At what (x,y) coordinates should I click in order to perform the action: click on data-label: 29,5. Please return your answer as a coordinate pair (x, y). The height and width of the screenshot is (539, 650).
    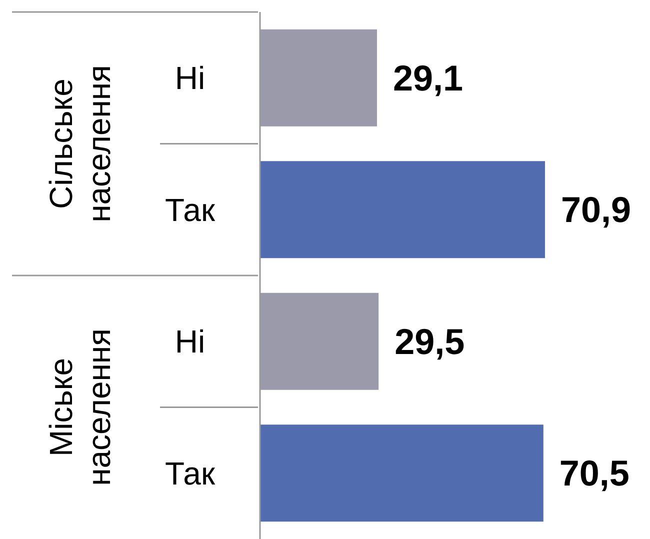
    Looking at the image, I should click on (429, 341).